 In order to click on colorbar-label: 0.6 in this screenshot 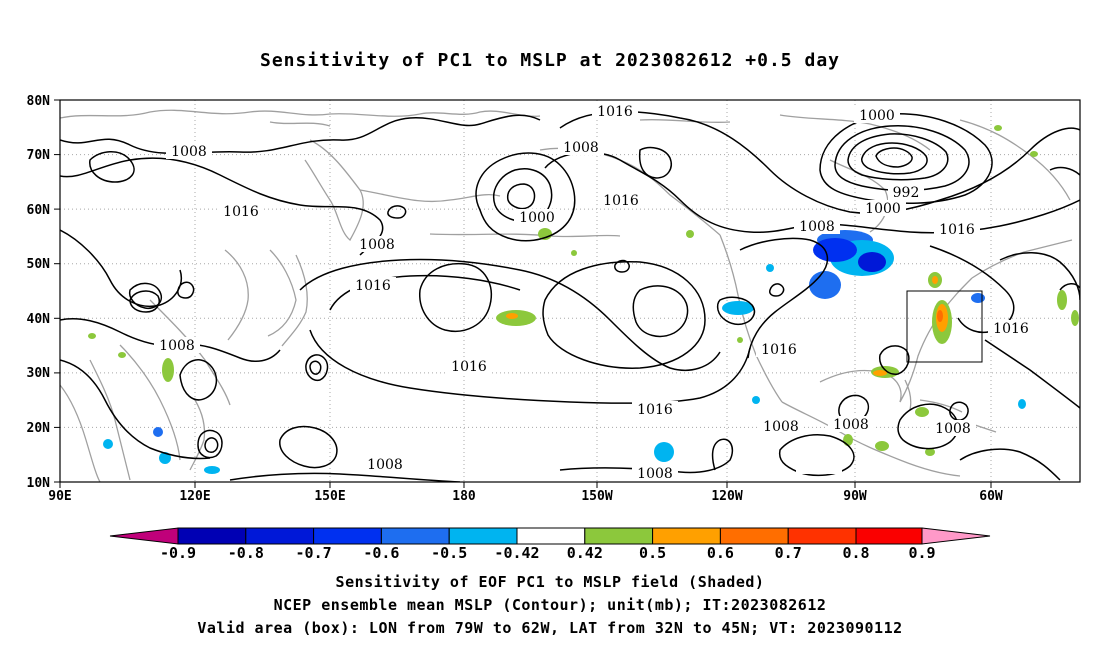, I will do `click(720, 553)`.